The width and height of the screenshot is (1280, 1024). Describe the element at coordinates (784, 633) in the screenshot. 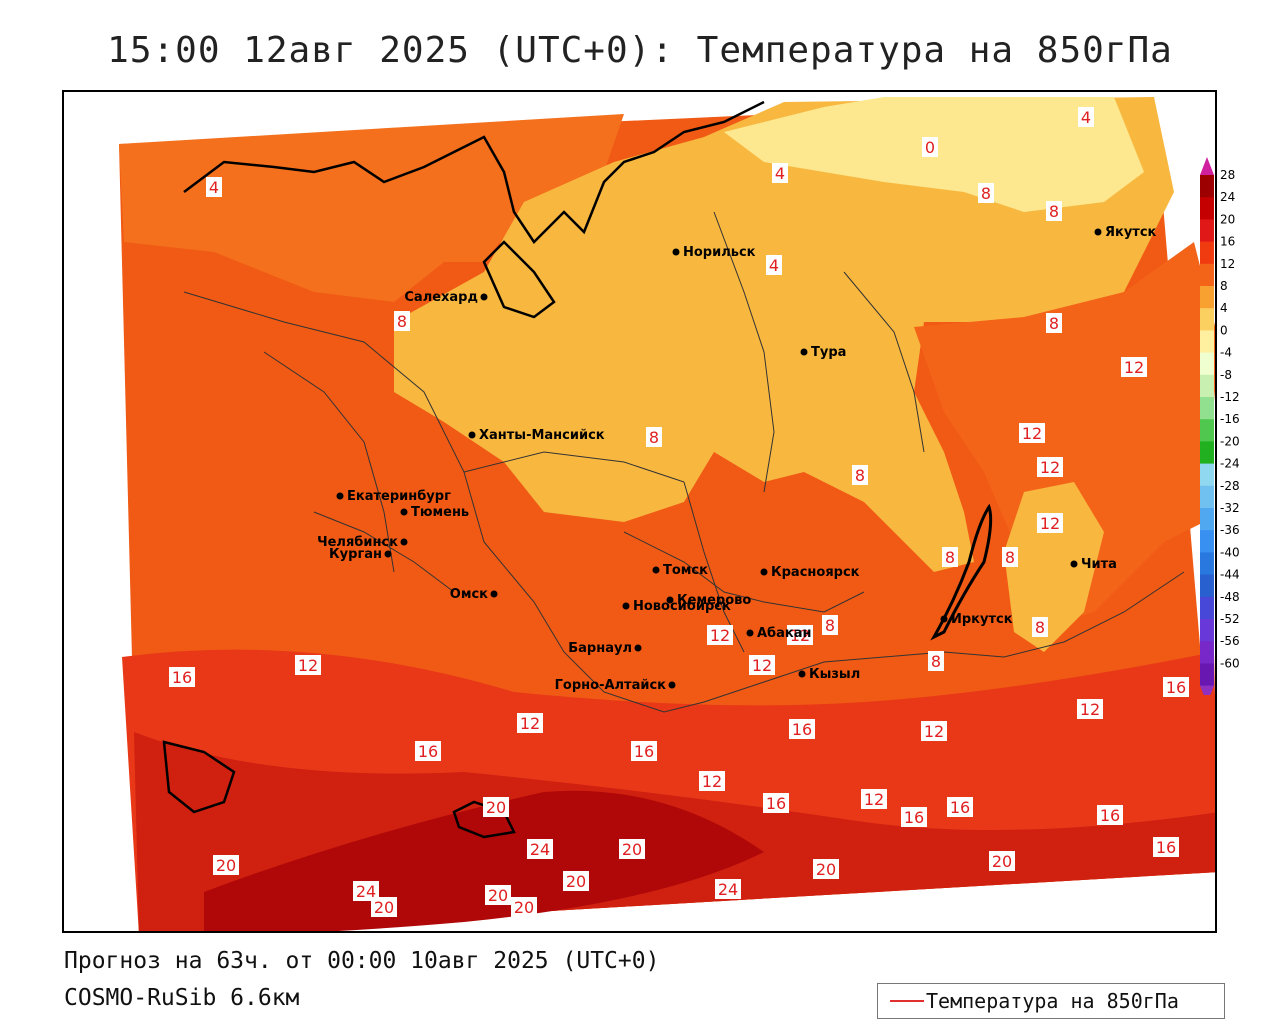

I see `city-label: Абакан` at that location.